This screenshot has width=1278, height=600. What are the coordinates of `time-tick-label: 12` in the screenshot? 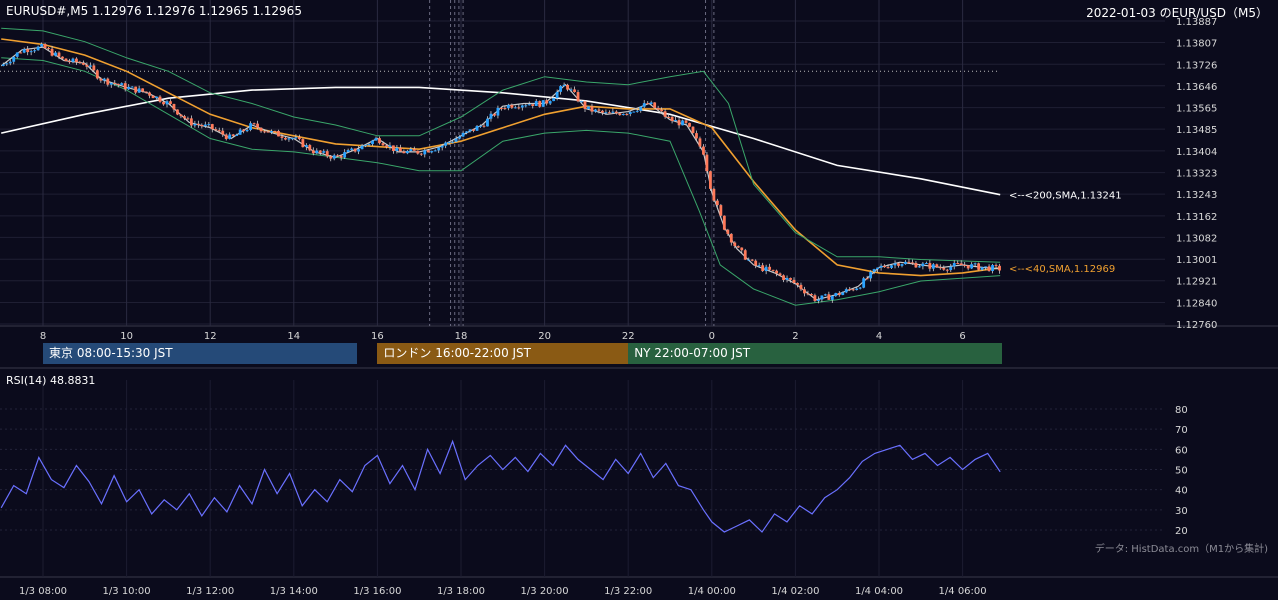 It's located at (210, 336).